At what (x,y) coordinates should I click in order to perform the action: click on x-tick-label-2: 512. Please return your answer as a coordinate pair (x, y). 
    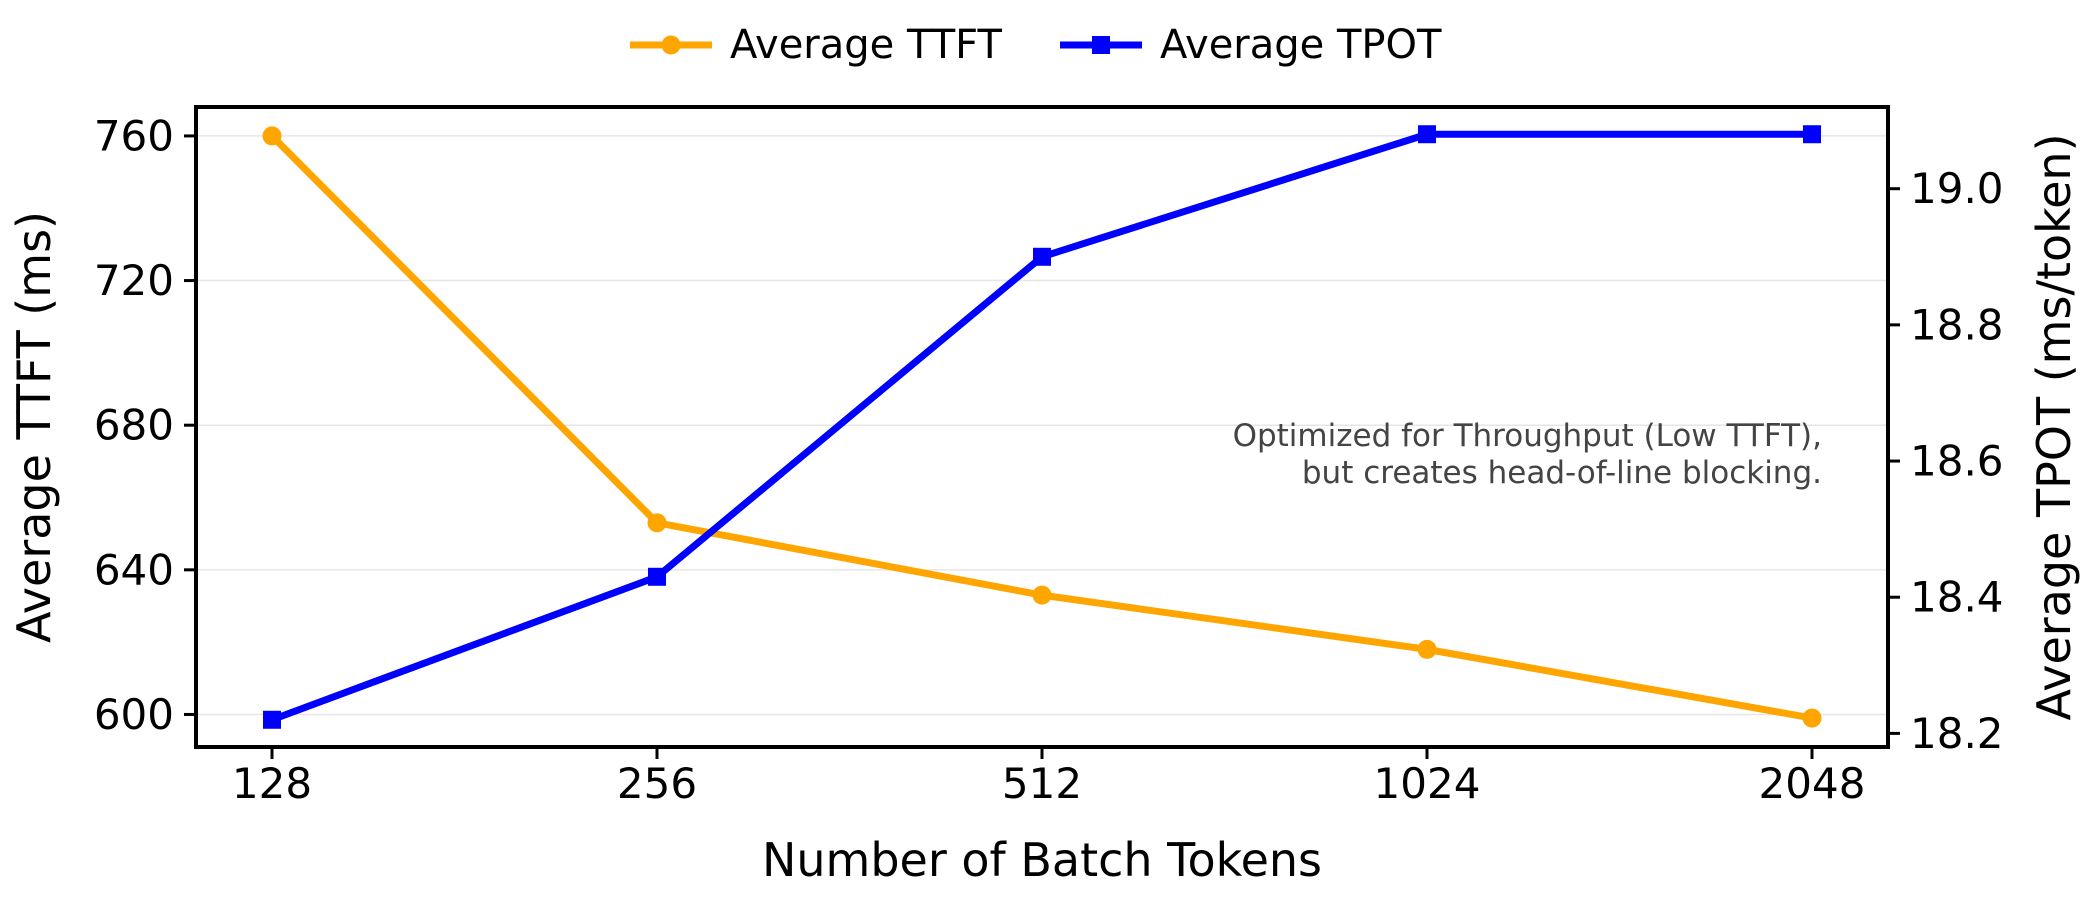
    Looking at the image, I should click on (1042, 783).